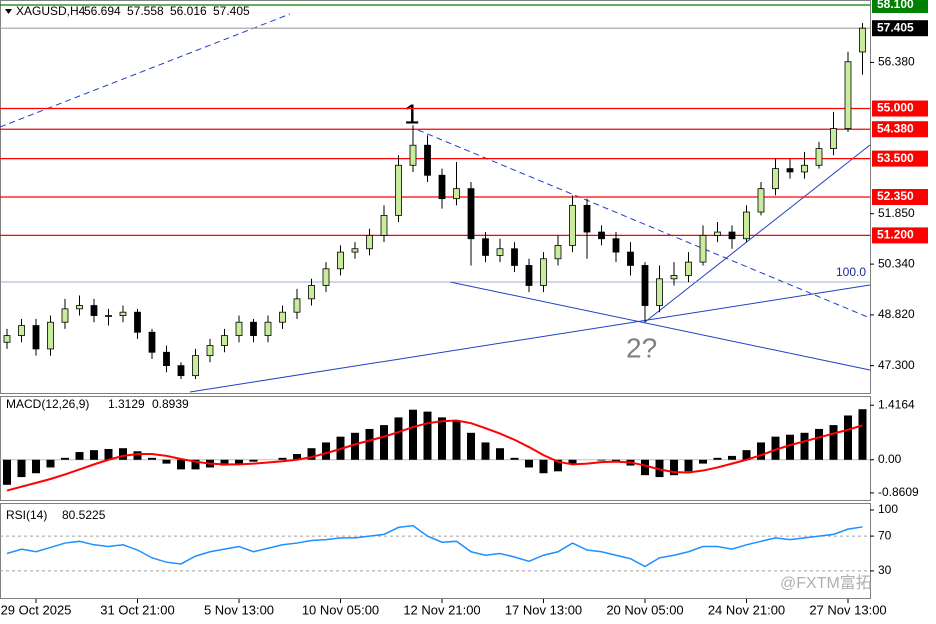 The height and width of the screenshot is (624, 936). I want to click on header-high: 57.558, so click(145, 11).